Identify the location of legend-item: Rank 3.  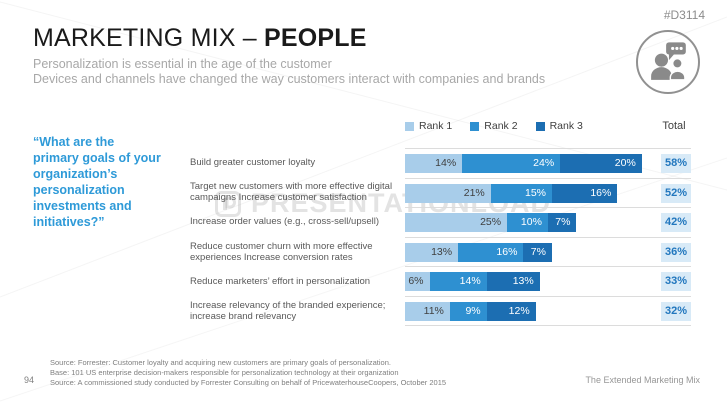
(559, 126).